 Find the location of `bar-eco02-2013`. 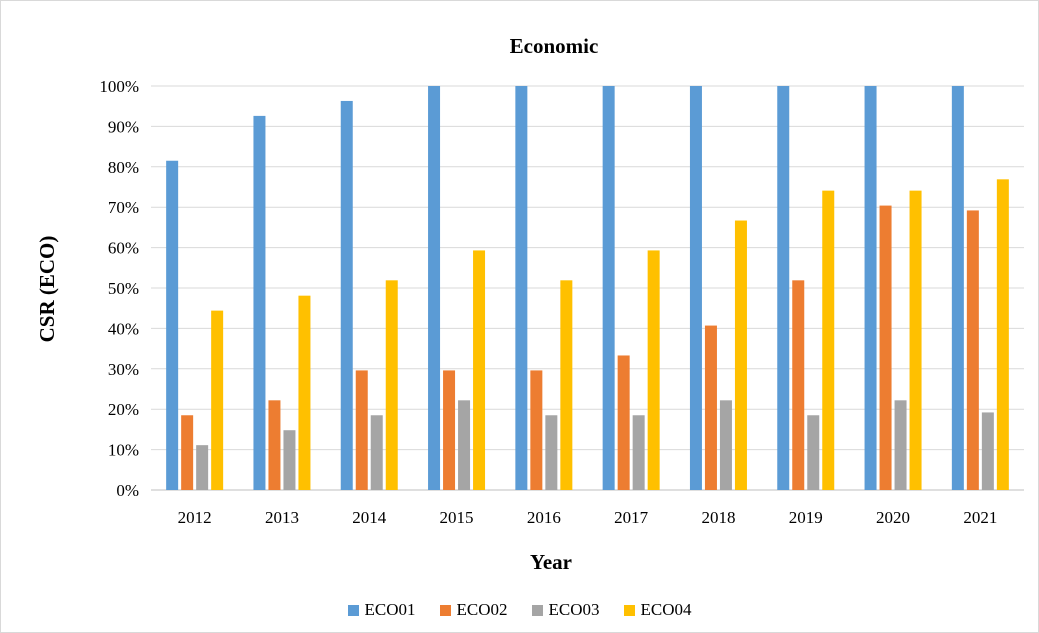

bar-eco02-2013 is located at coordinates (274, 445).